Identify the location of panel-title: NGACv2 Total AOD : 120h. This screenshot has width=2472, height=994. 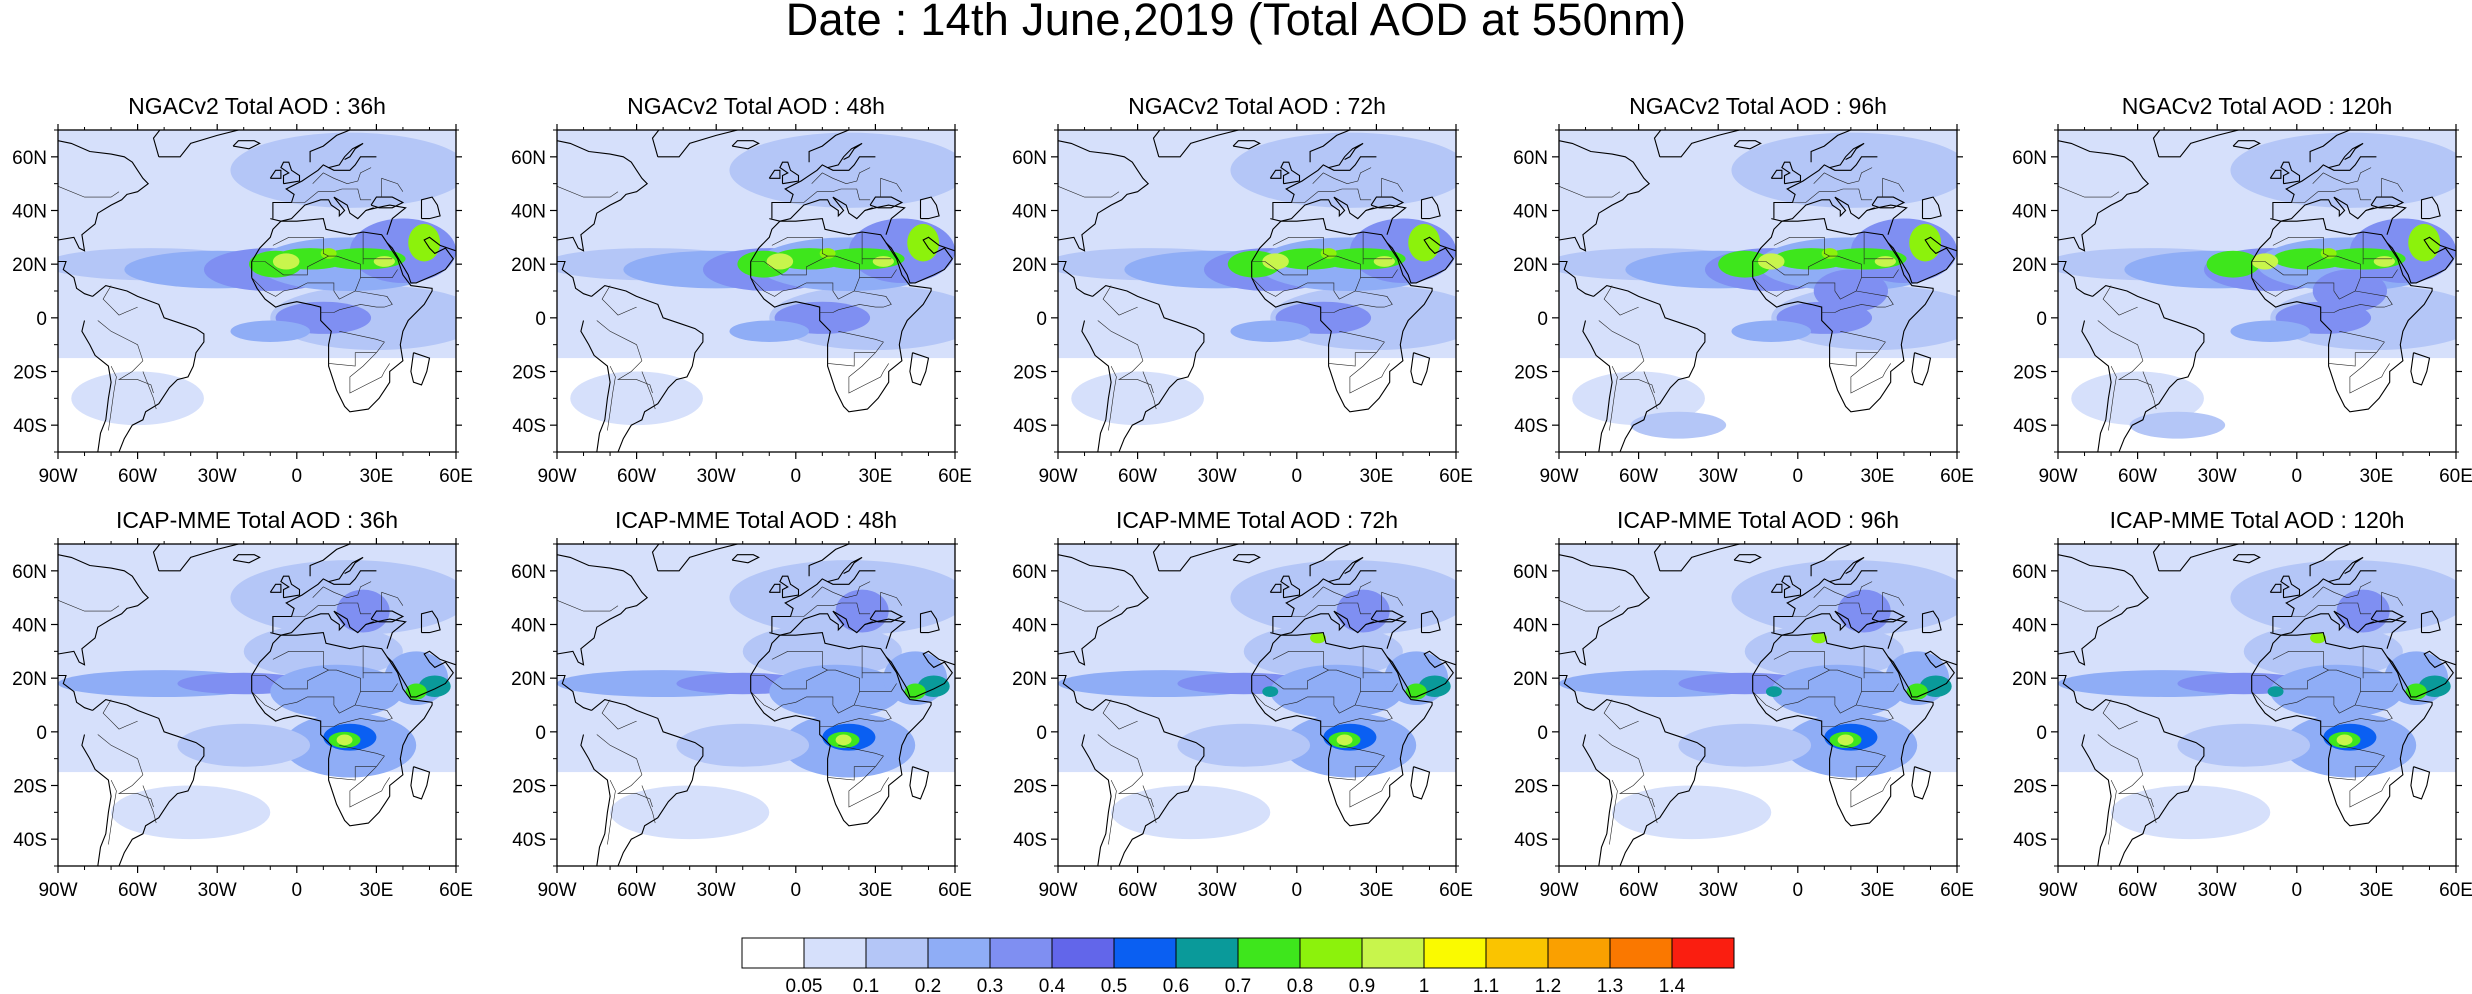
(2257, 106).